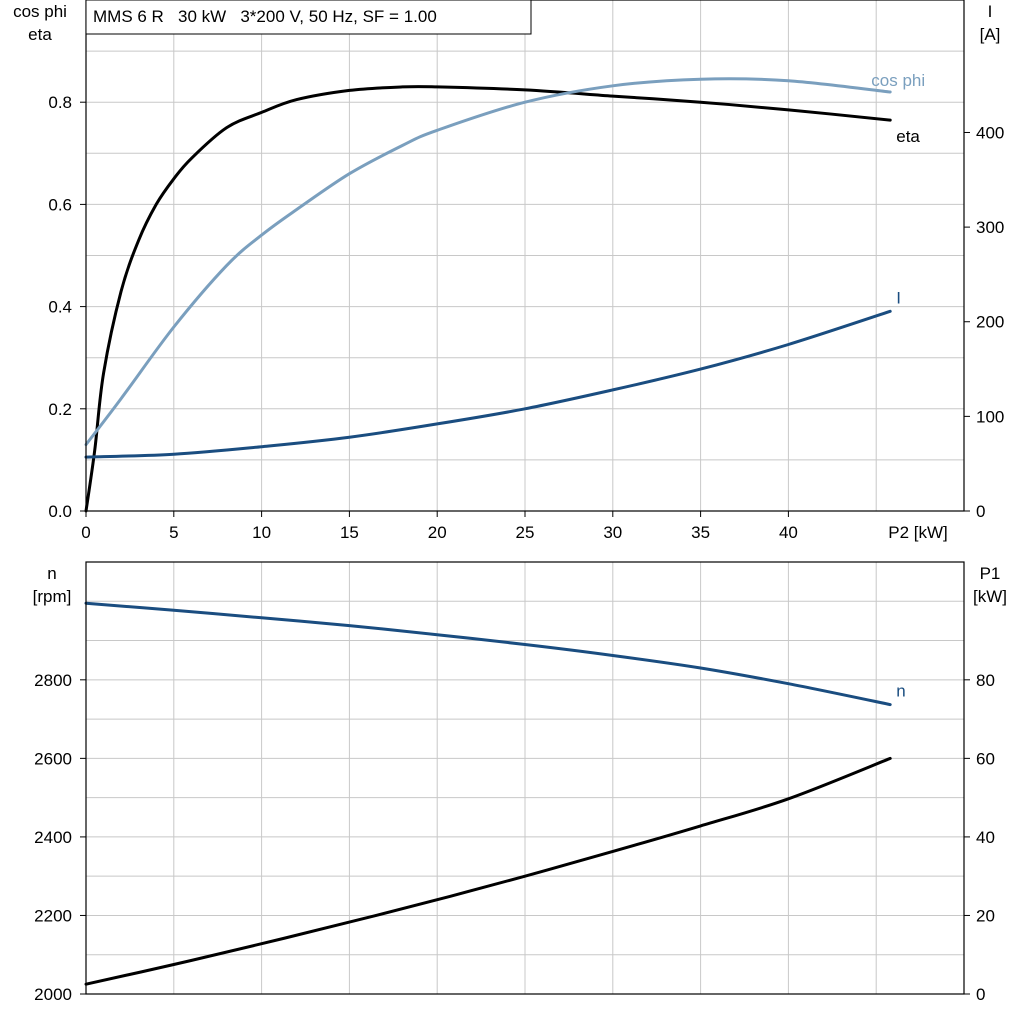  Describe the element at coordinates (60, 102) in the screenshot. I see `left-tick-label: 0.8` at that location.